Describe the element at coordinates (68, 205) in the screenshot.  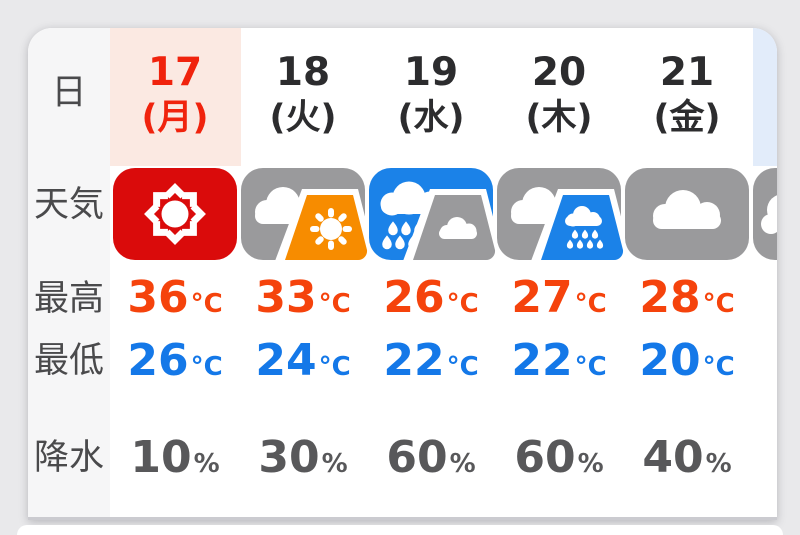
I see `row-header-weather: 天気` at that location.